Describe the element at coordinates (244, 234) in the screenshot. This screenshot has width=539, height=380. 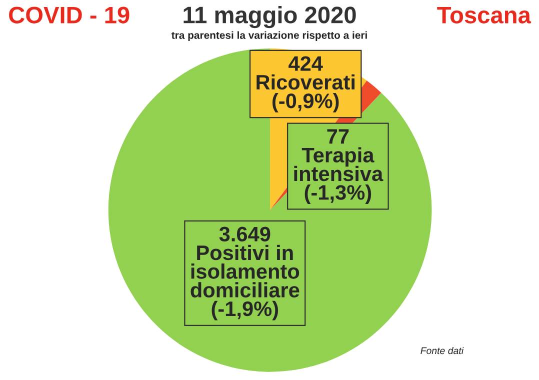
I see `data-label: 3.649` at that location.